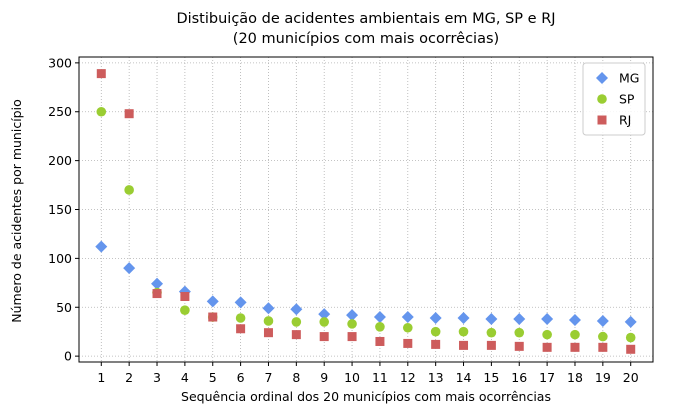 The width and height of the screenshot is (676, 415). Describe the element at coordinates (519, 377) in the screenshot. I see `x-tick-label: 16` at that location.